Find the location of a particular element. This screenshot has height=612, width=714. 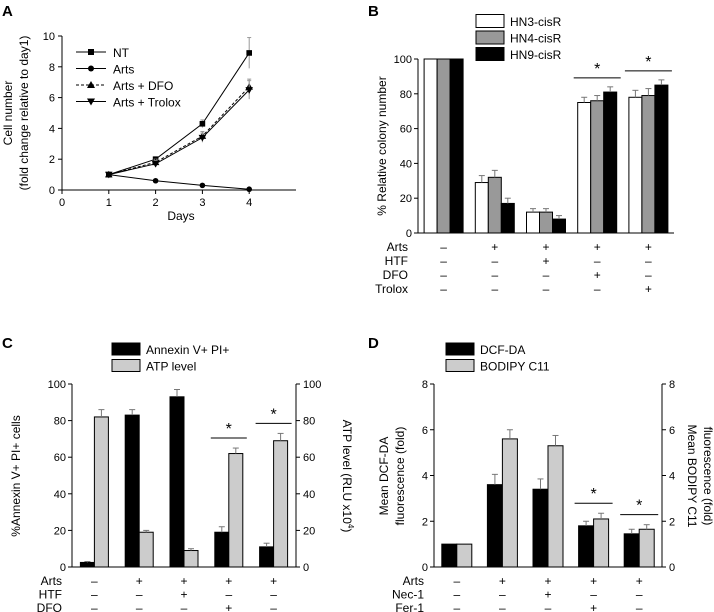

panel-label: C is located at coordinates (7, 343).